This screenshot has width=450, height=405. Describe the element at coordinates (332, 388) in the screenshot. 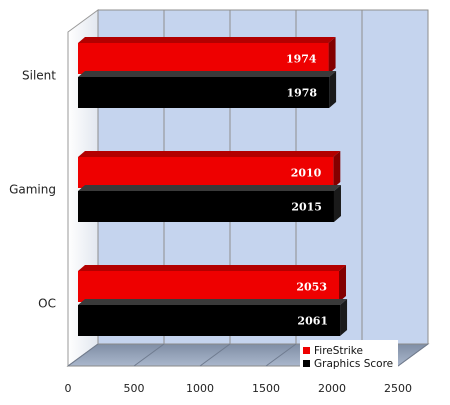

I see `x-tick-label: 2000` at that location.